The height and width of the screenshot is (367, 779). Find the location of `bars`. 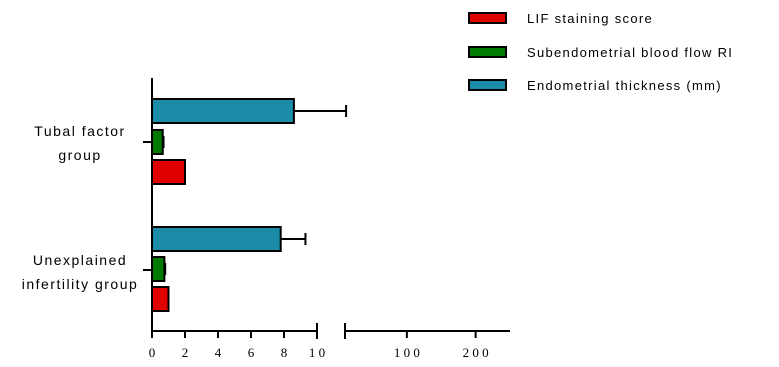

bars is located at coordinates (249, 205).